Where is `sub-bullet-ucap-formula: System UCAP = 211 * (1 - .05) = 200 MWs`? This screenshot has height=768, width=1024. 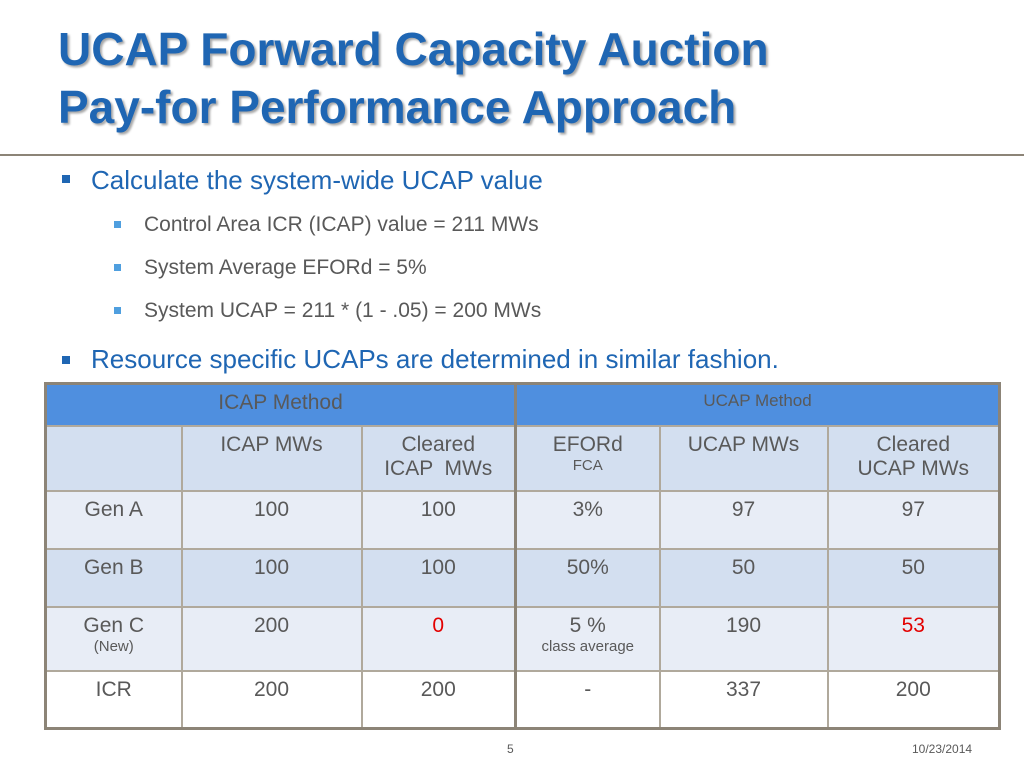
sub-bullet-ucap-formula: System UCAP = 211 * (1 - .05) = 200 MWs is located at coordinates (343, 310).